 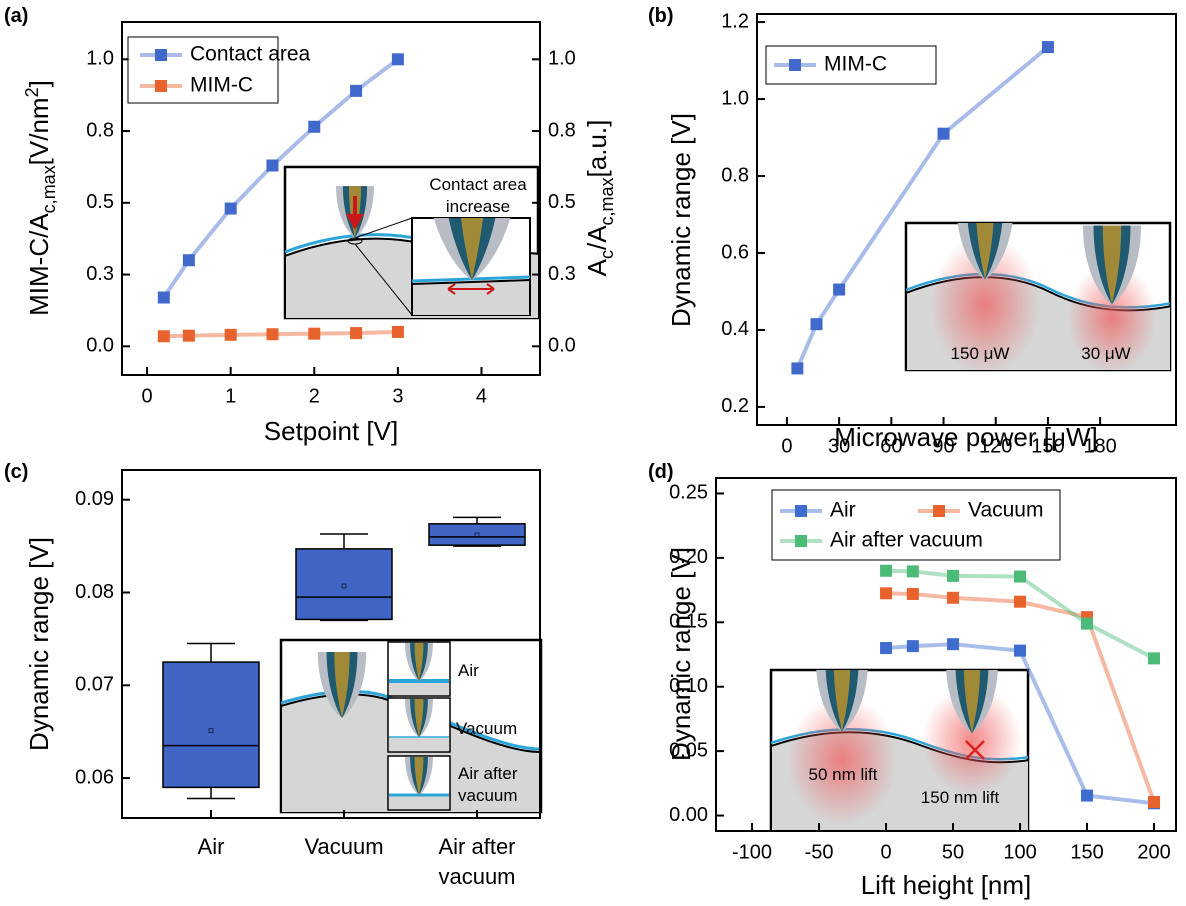 What do you see at coordinates (562, 130) in the screenshot?
I see `y2-tick-label: 0.8` at bounding box center [562, 130].